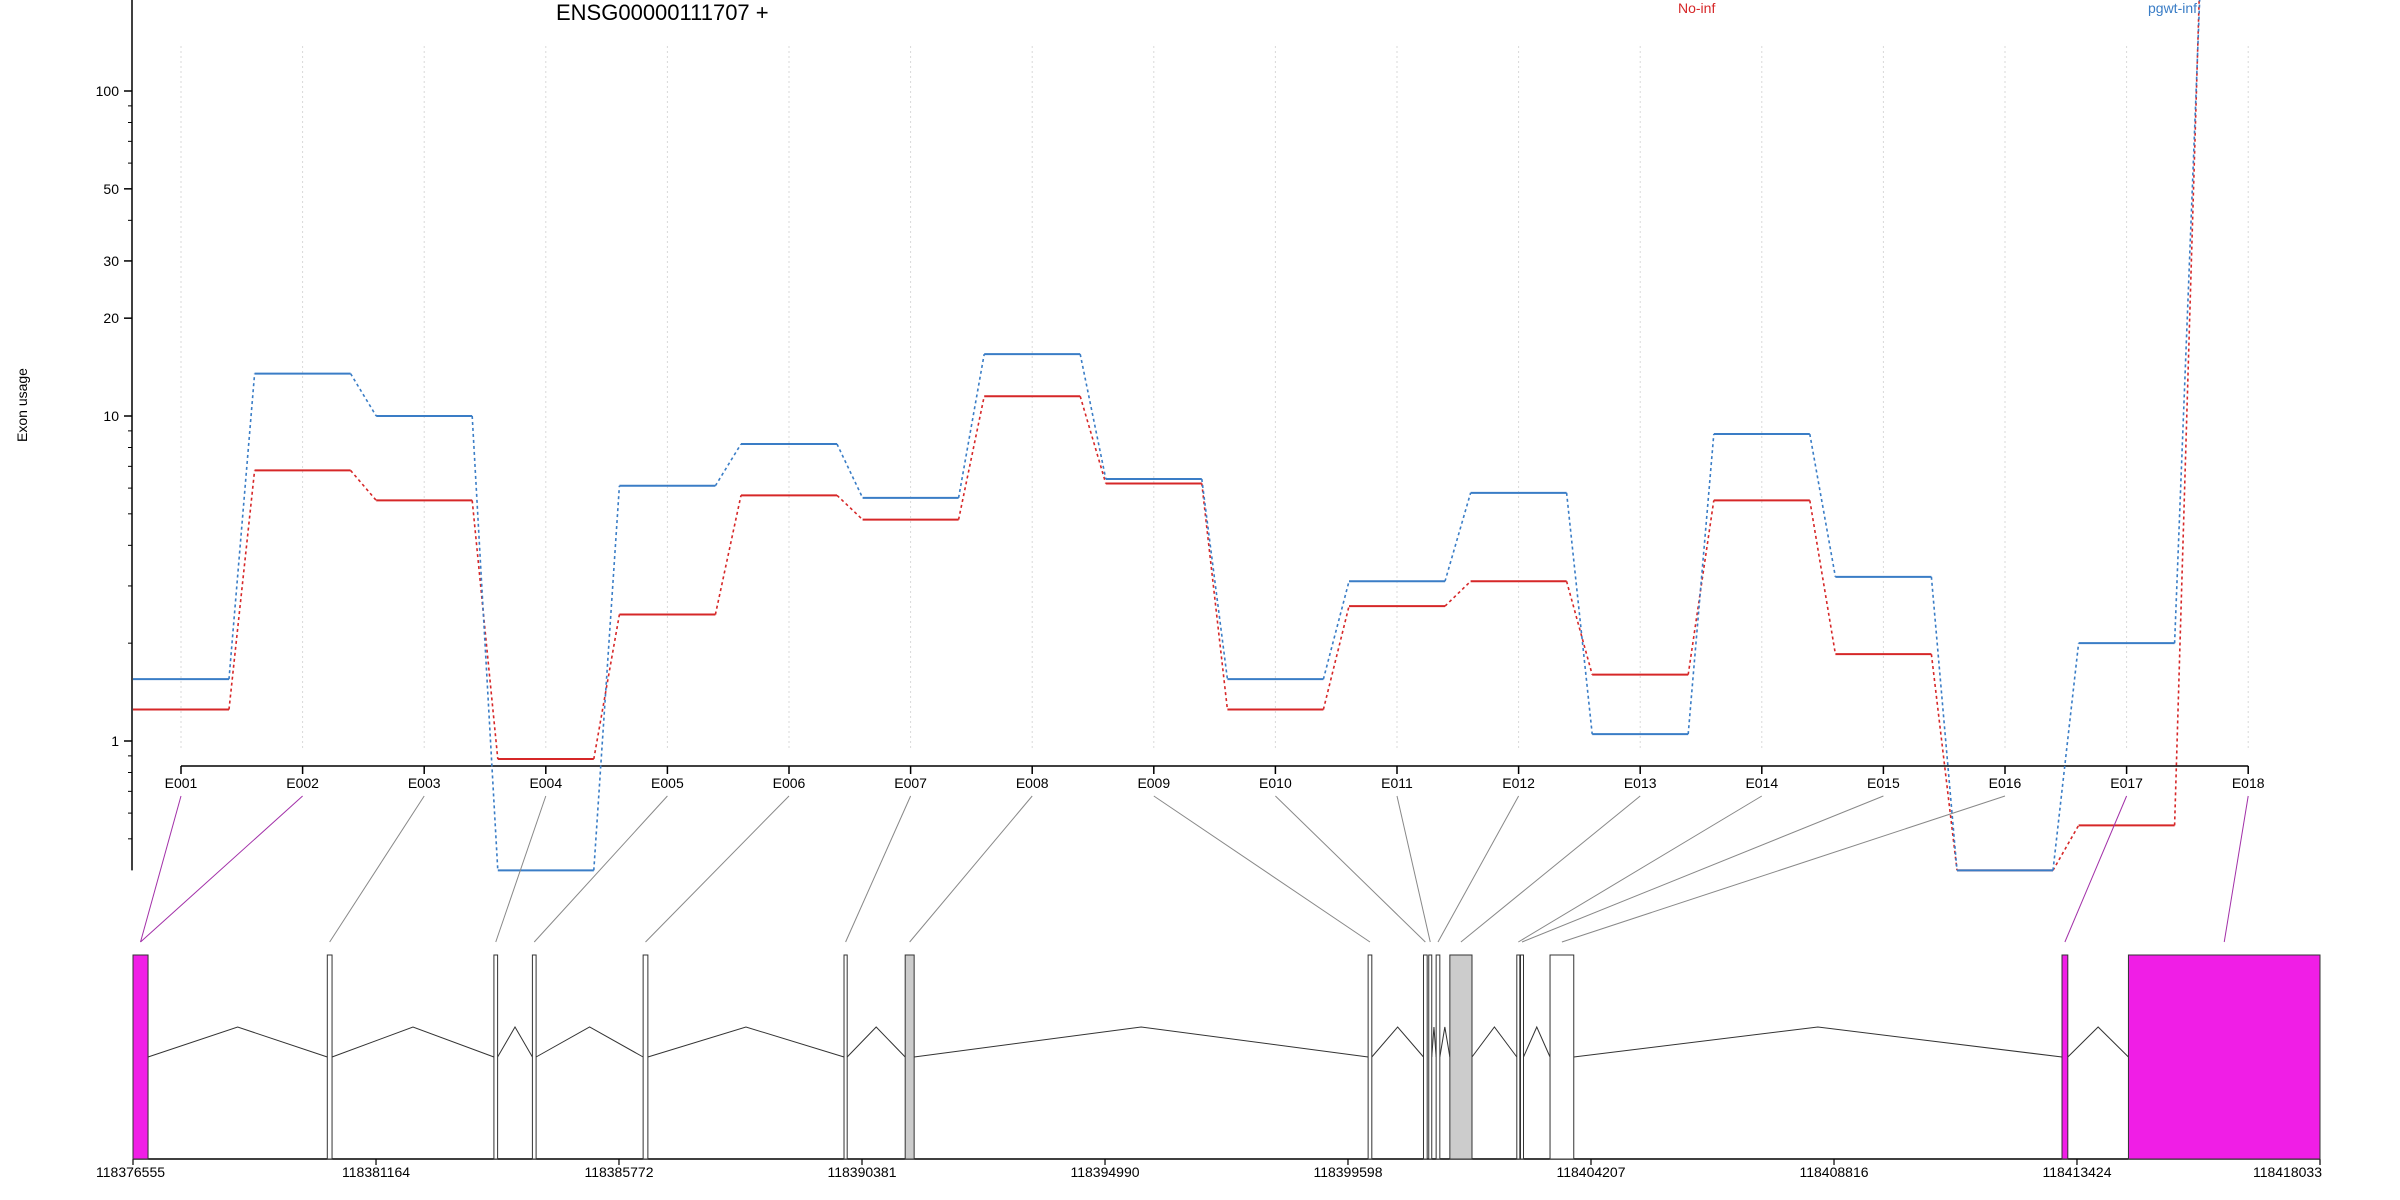 The height and width of the screenshot is (1200, 2400). I want to click on x-tick-label-E005: E005, so click(667, 783).